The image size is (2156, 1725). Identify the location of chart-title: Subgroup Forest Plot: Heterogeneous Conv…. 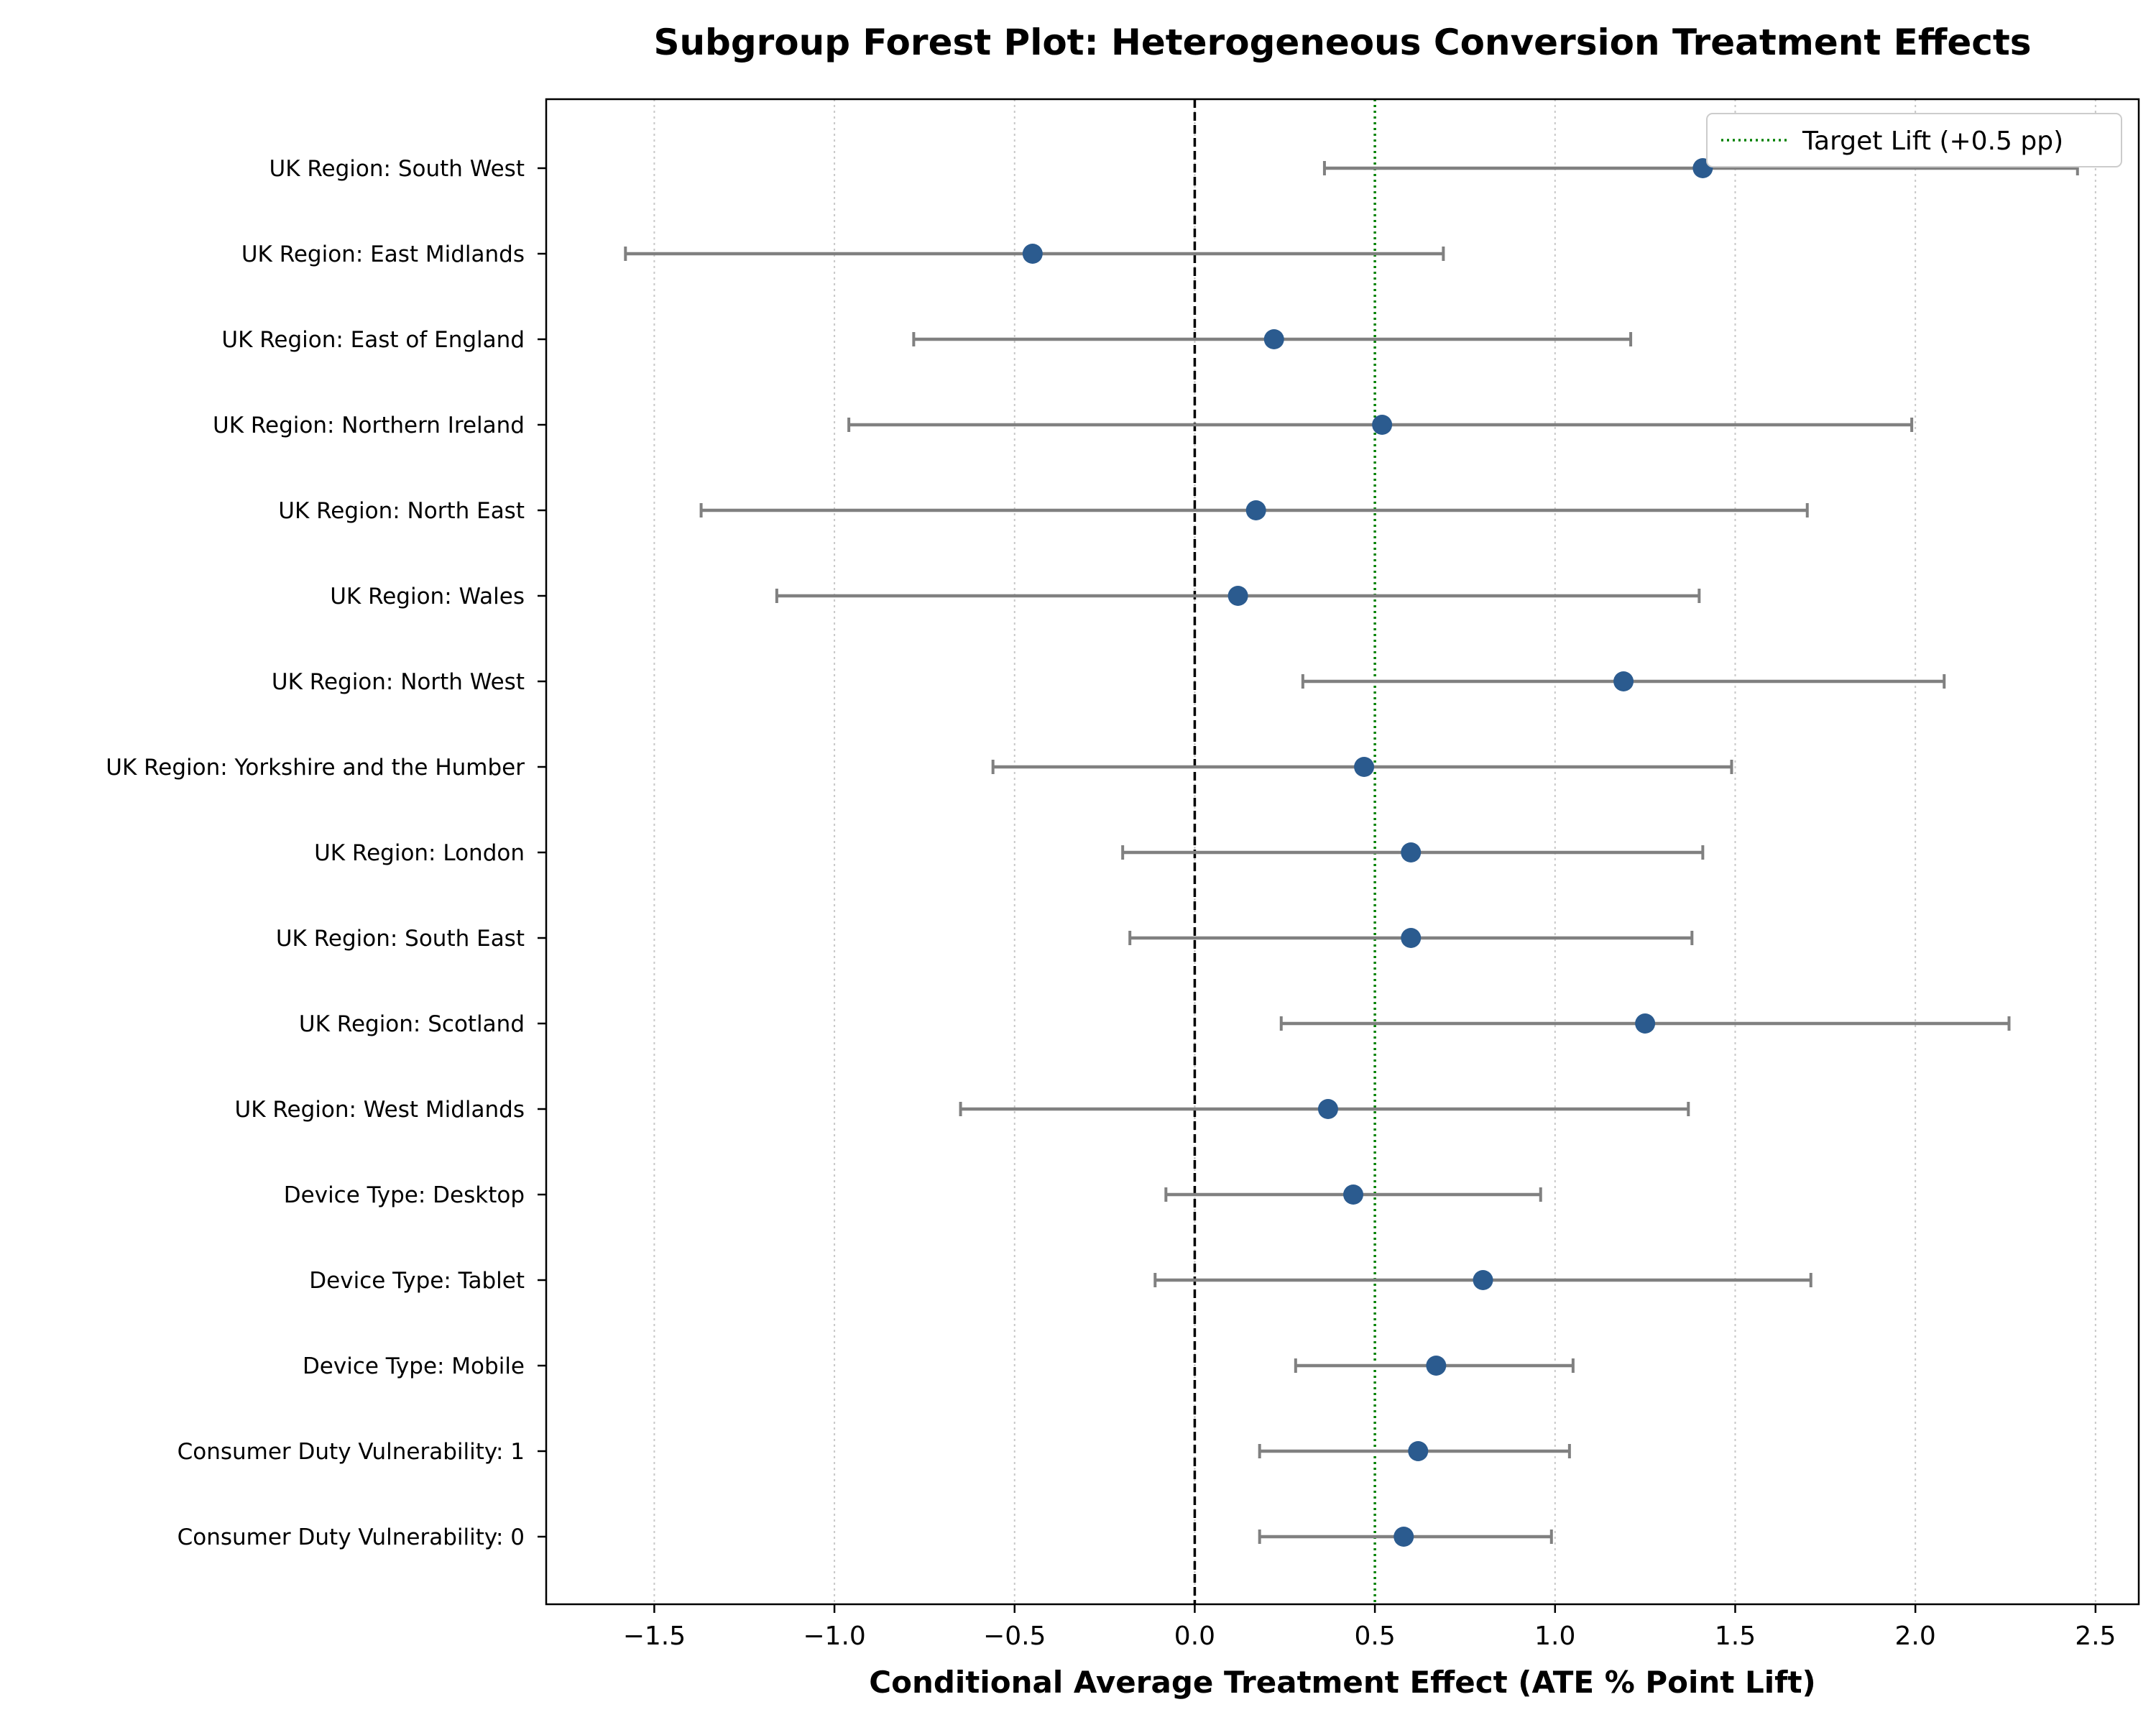
(1342, 42).